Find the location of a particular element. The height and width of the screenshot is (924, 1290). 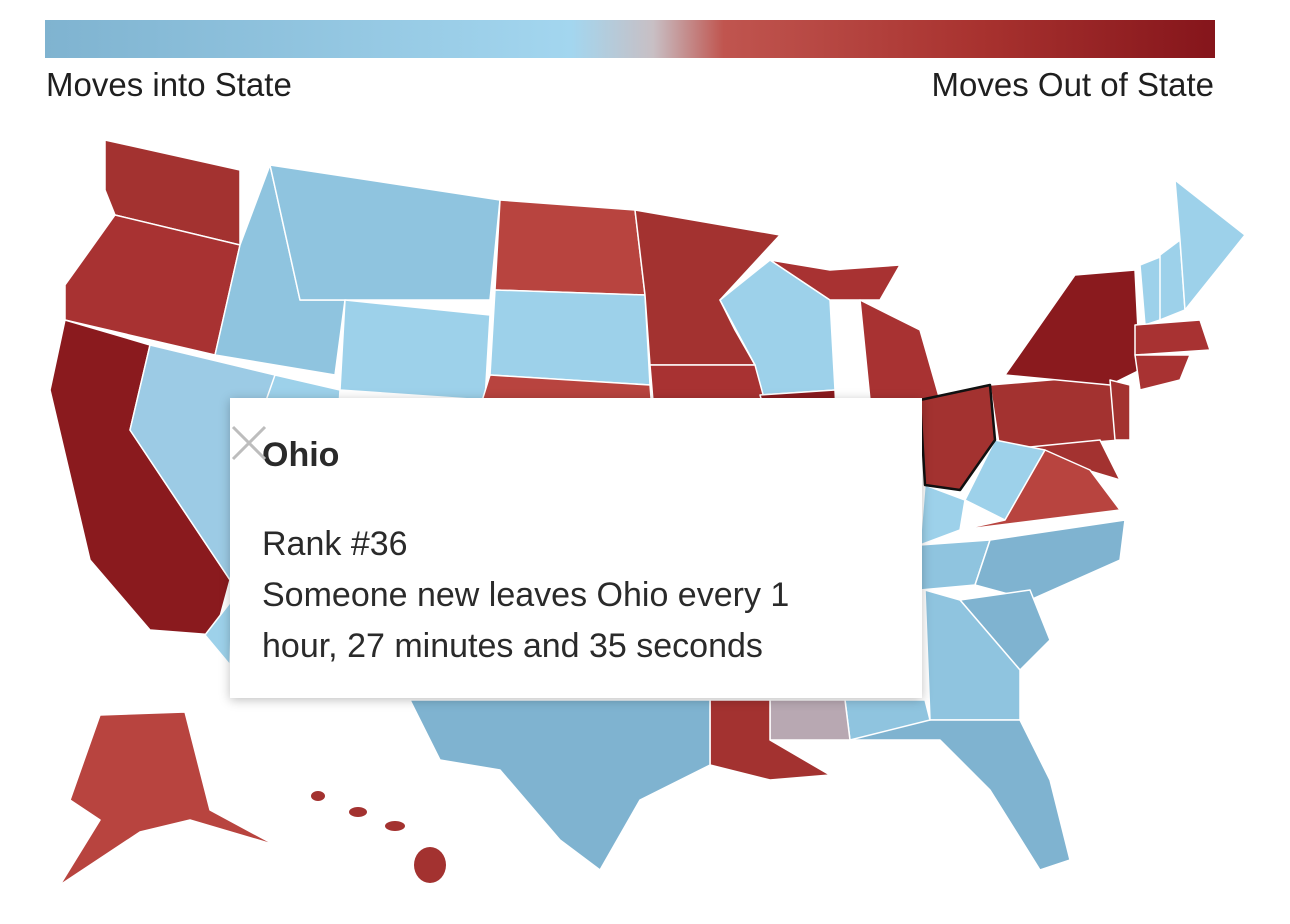

tooltip-title: Ohio is located at coordinates (301, 455).